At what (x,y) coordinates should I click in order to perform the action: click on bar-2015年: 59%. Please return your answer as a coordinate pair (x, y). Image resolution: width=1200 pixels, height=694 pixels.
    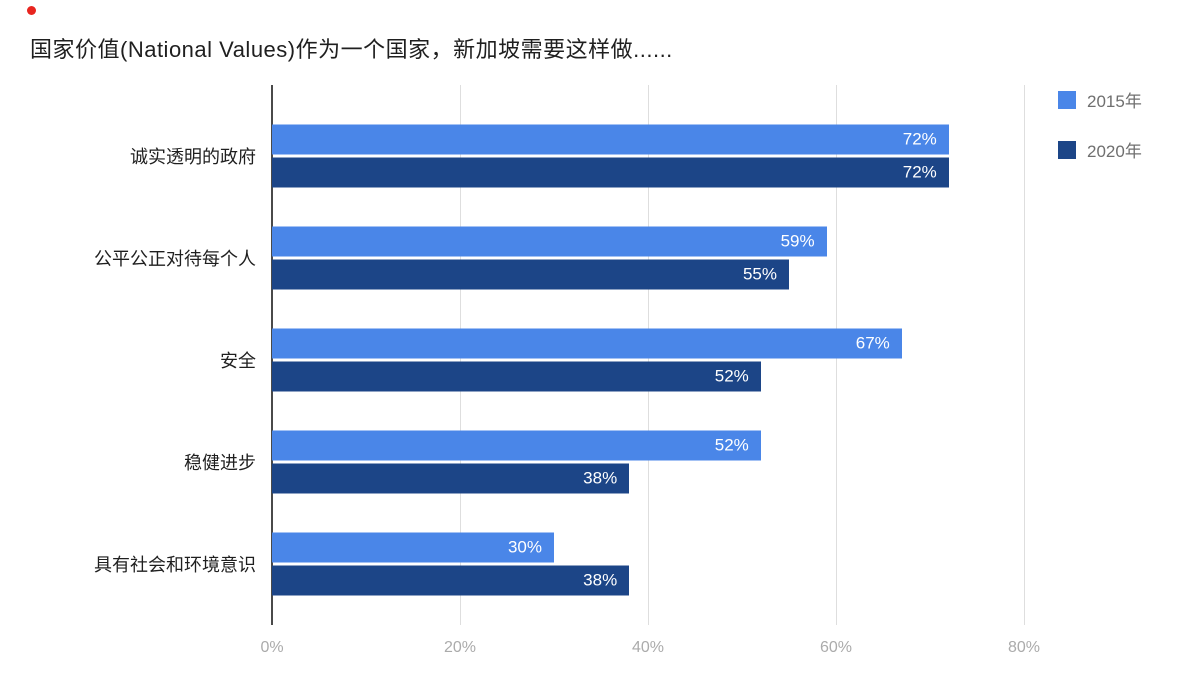
    Looking at the image, I should click on (549, 241).